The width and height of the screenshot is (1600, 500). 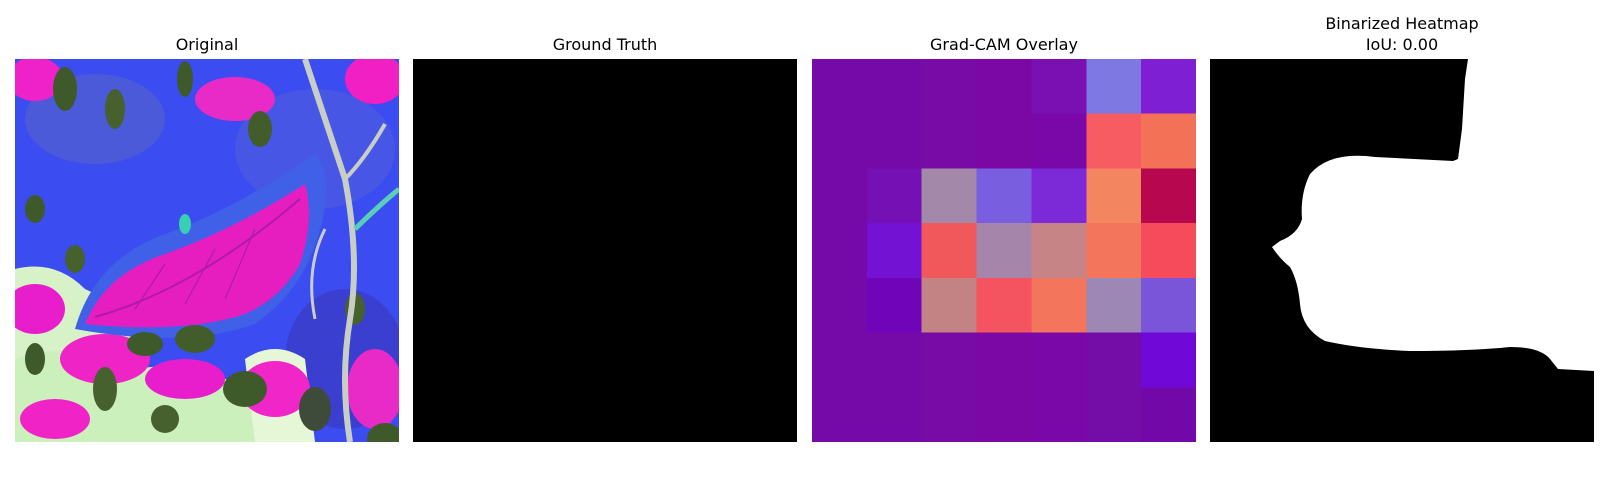 What do you see at coordinates (1402, 23) in the screenshot?
I see `panel-title-binarized-heatmap: Binarized Heatmap` at bounding box center [1402, 23].